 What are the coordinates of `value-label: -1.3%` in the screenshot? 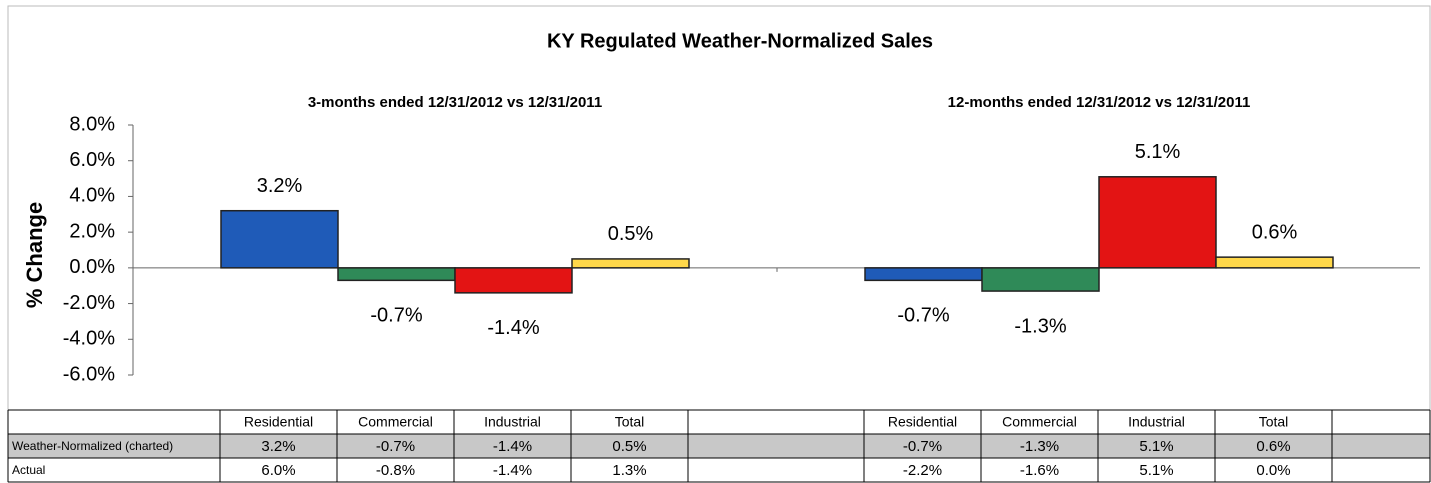 It's located at (1040, 326).